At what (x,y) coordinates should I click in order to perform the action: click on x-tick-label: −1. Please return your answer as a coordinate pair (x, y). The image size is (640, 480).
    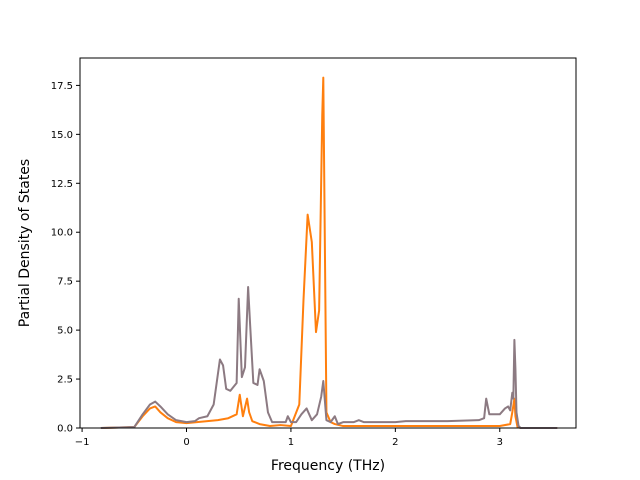
    Looking at the image, I should click on (82, 442).